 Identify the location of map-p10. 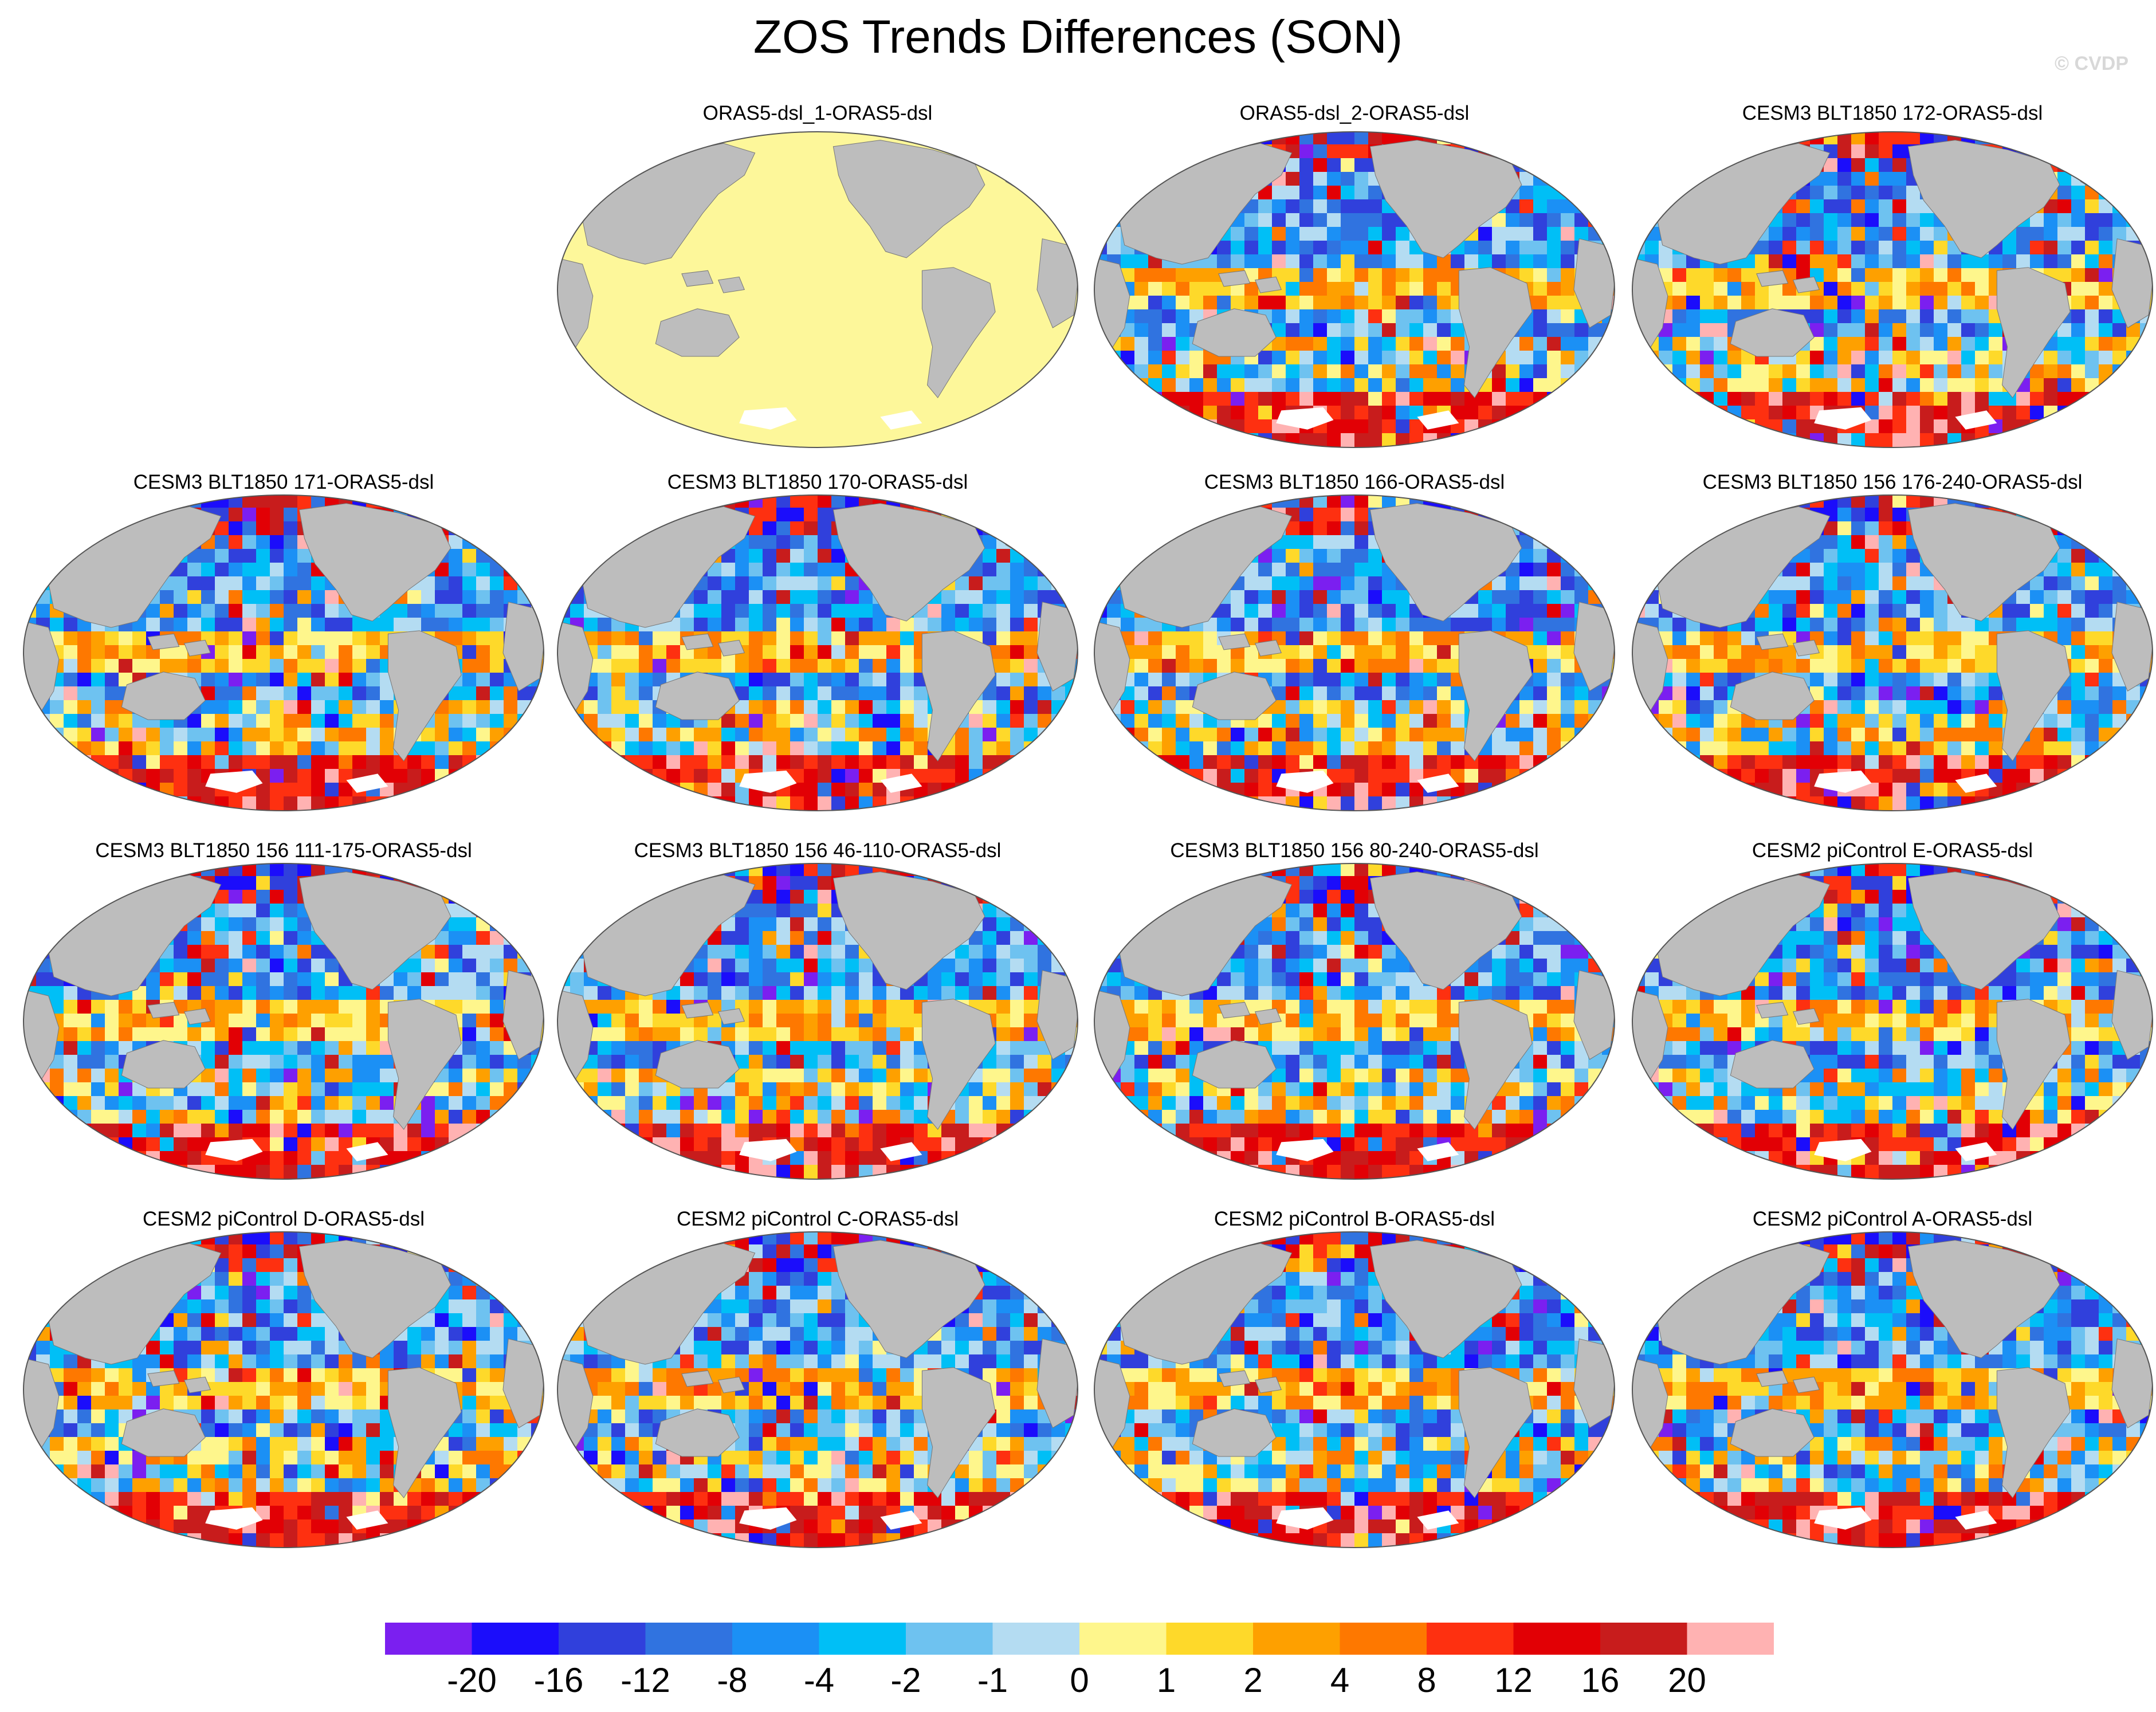
(1354, 1021).